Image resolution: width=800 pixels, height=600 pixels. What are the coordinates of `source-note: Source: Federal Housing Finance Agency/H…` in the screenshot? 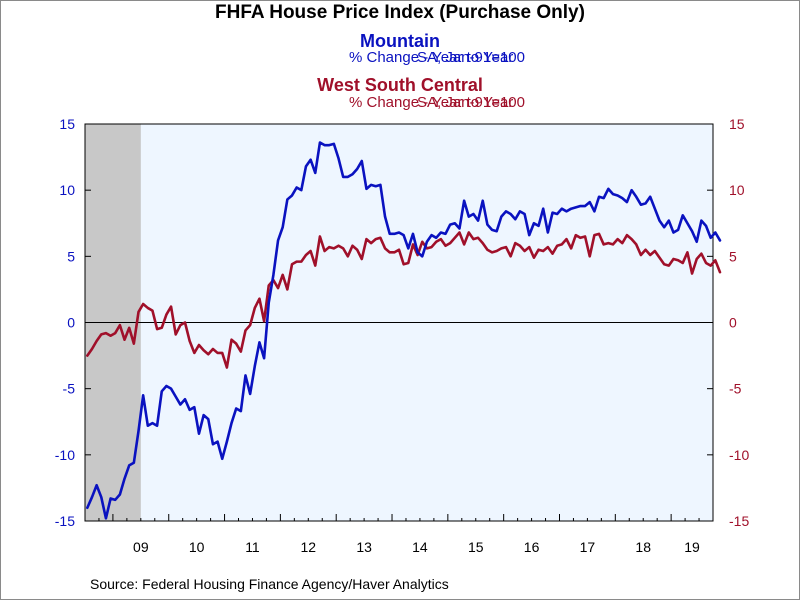 It's located at (269, 584).